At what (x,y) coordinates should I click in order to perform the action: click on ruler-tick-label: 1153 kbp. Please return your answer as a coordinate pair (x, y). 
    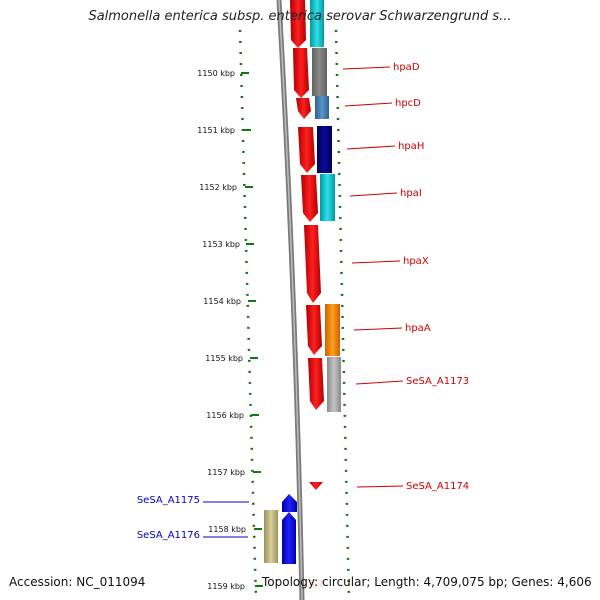
    Looking at the image, I should click on (221, 244).